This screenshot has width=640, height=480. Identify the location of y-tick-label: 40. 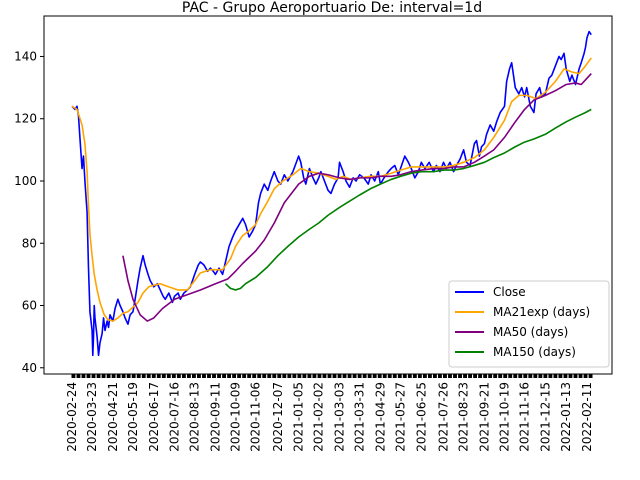
(29, 368).